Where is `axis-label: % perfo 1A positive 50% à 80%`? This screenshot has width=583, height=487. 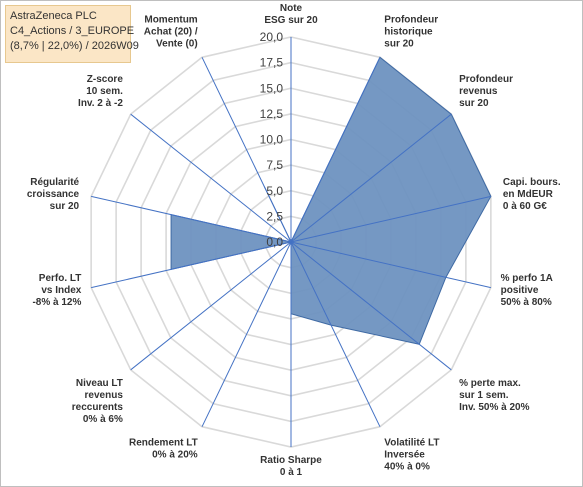
axis-label: % perfo 1A positive 50% à 80% is located at coordinates (527, 290).